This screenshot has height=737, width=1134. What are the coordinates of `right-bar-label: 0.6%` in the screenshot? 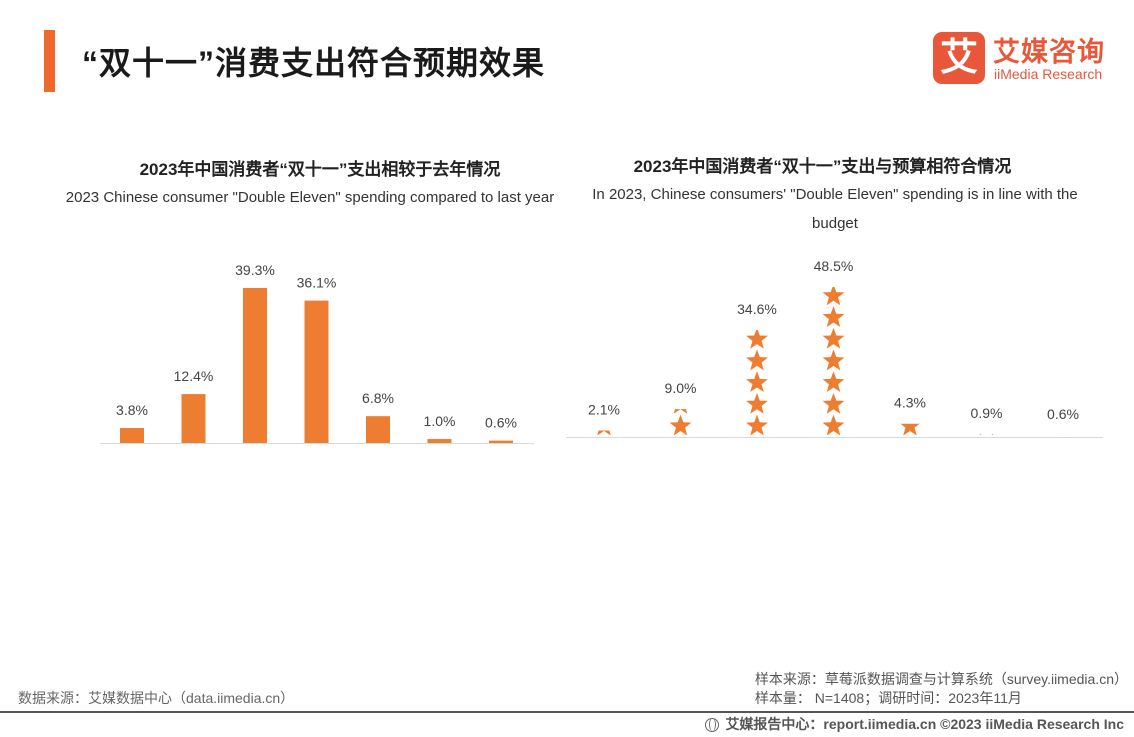 It's located at (1063, 414).